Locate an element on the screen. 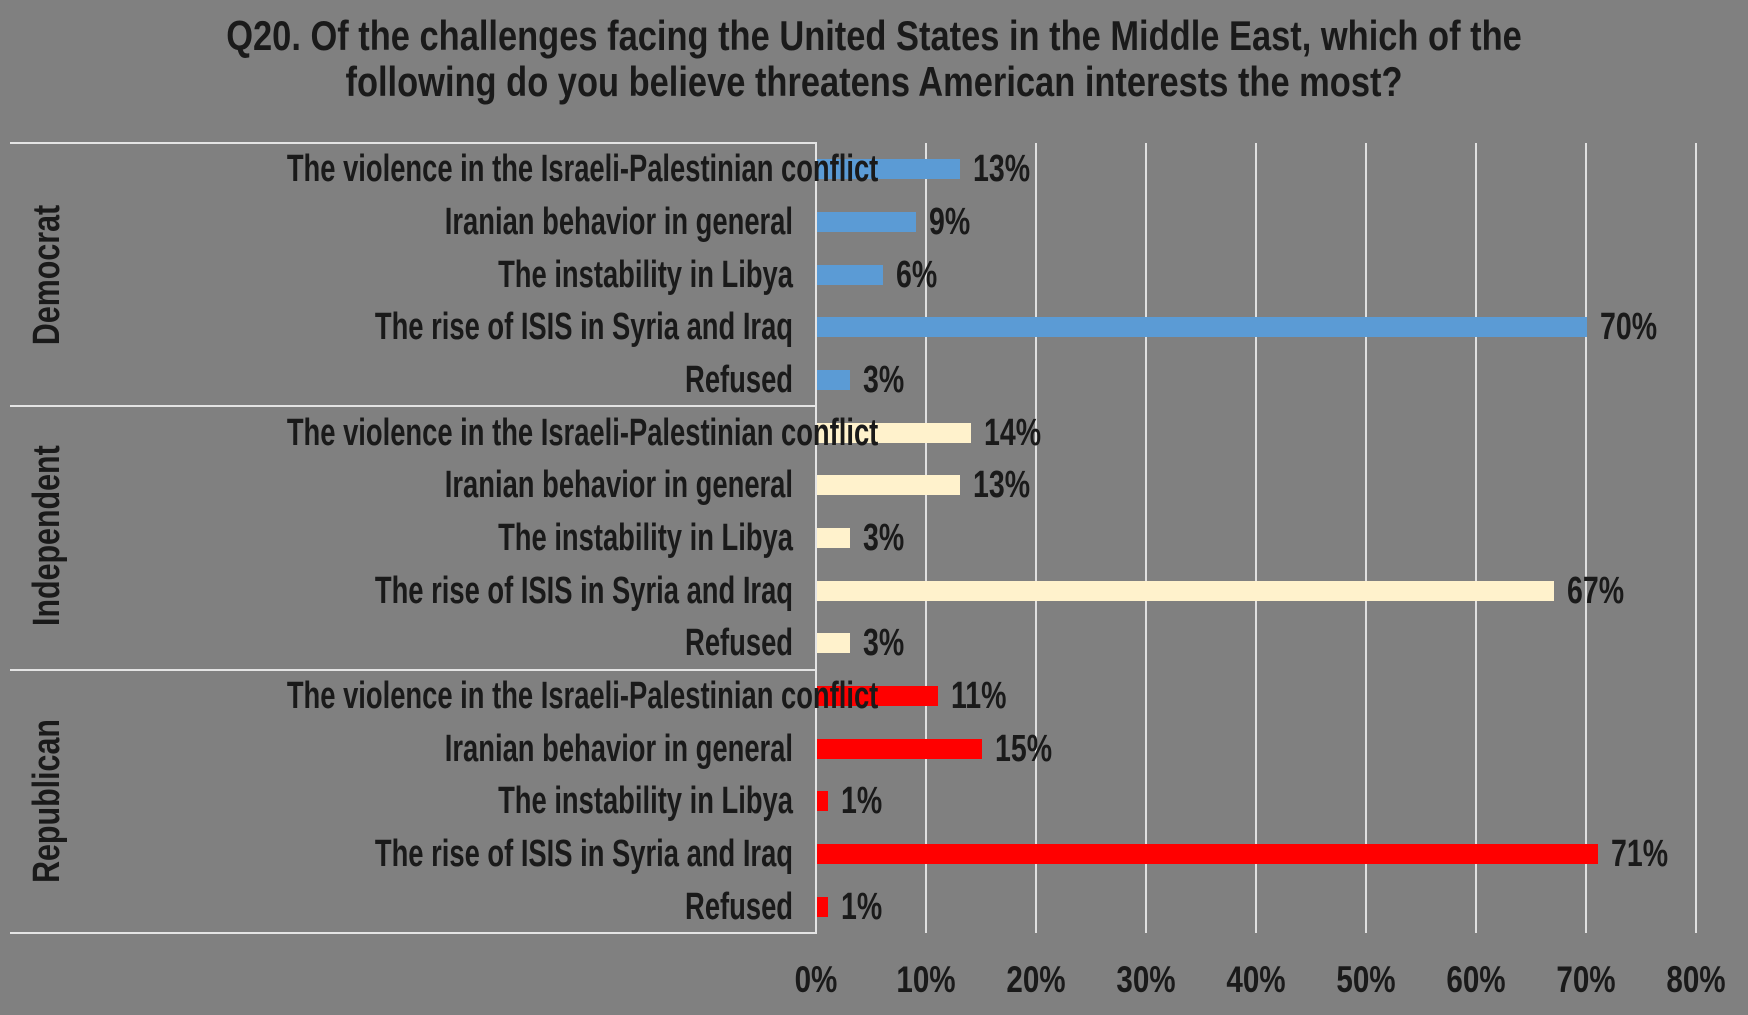 Image resolution: width=1748 pixels, height=1015 pixels. x-axis-tick-40: 40% is located at coordinates (1256, 979).